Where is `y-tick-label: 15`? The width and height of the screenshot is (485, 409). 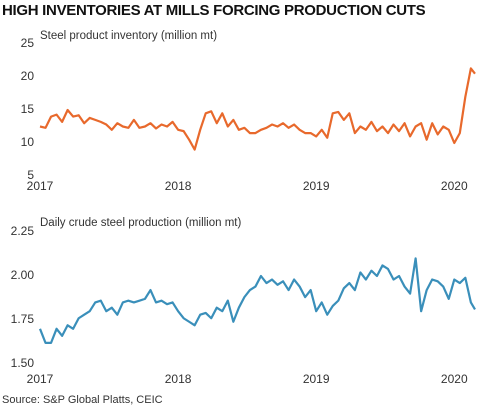 y-tick-label: 15 is located at coordinates (28, 109).